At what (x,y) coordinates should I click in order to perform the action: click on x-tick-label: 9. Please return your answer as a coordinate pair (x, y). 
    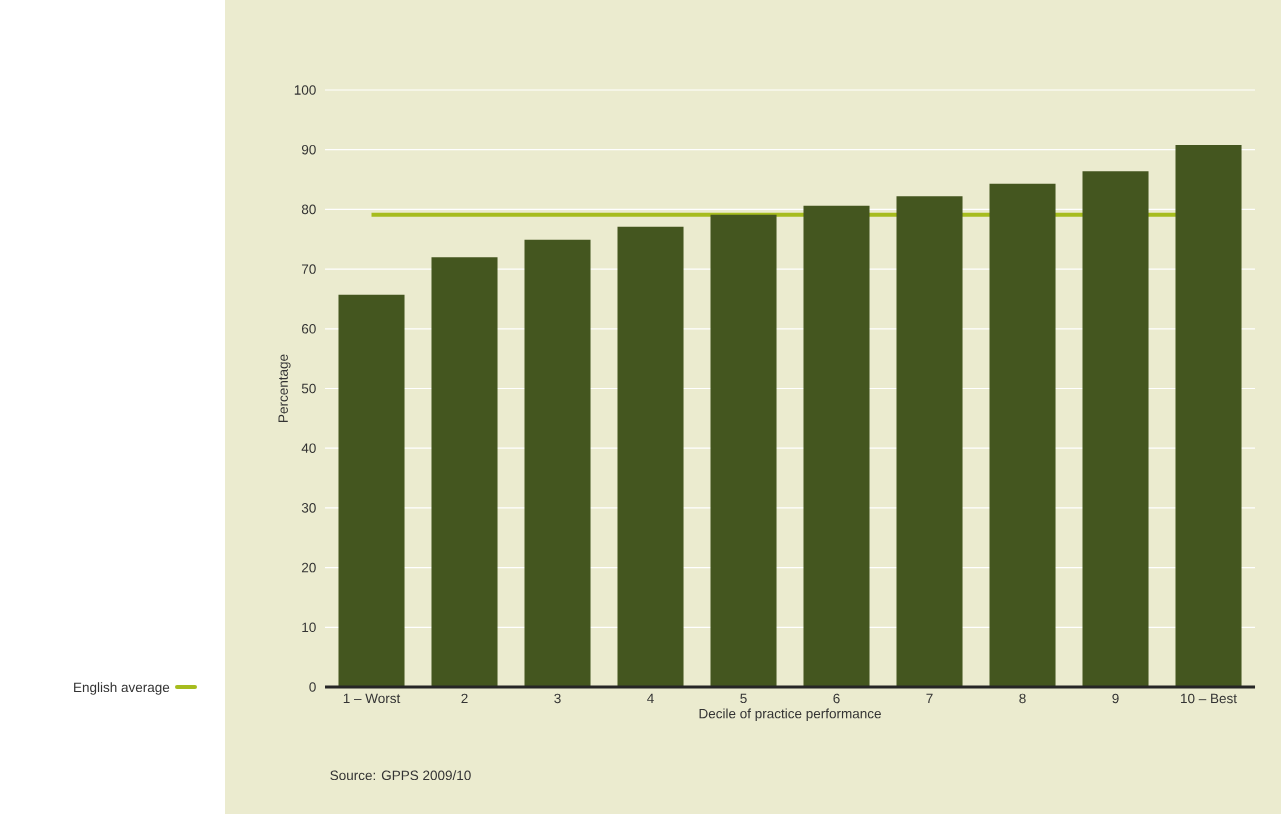
    Looking at the image, I should click on (1115, 698).